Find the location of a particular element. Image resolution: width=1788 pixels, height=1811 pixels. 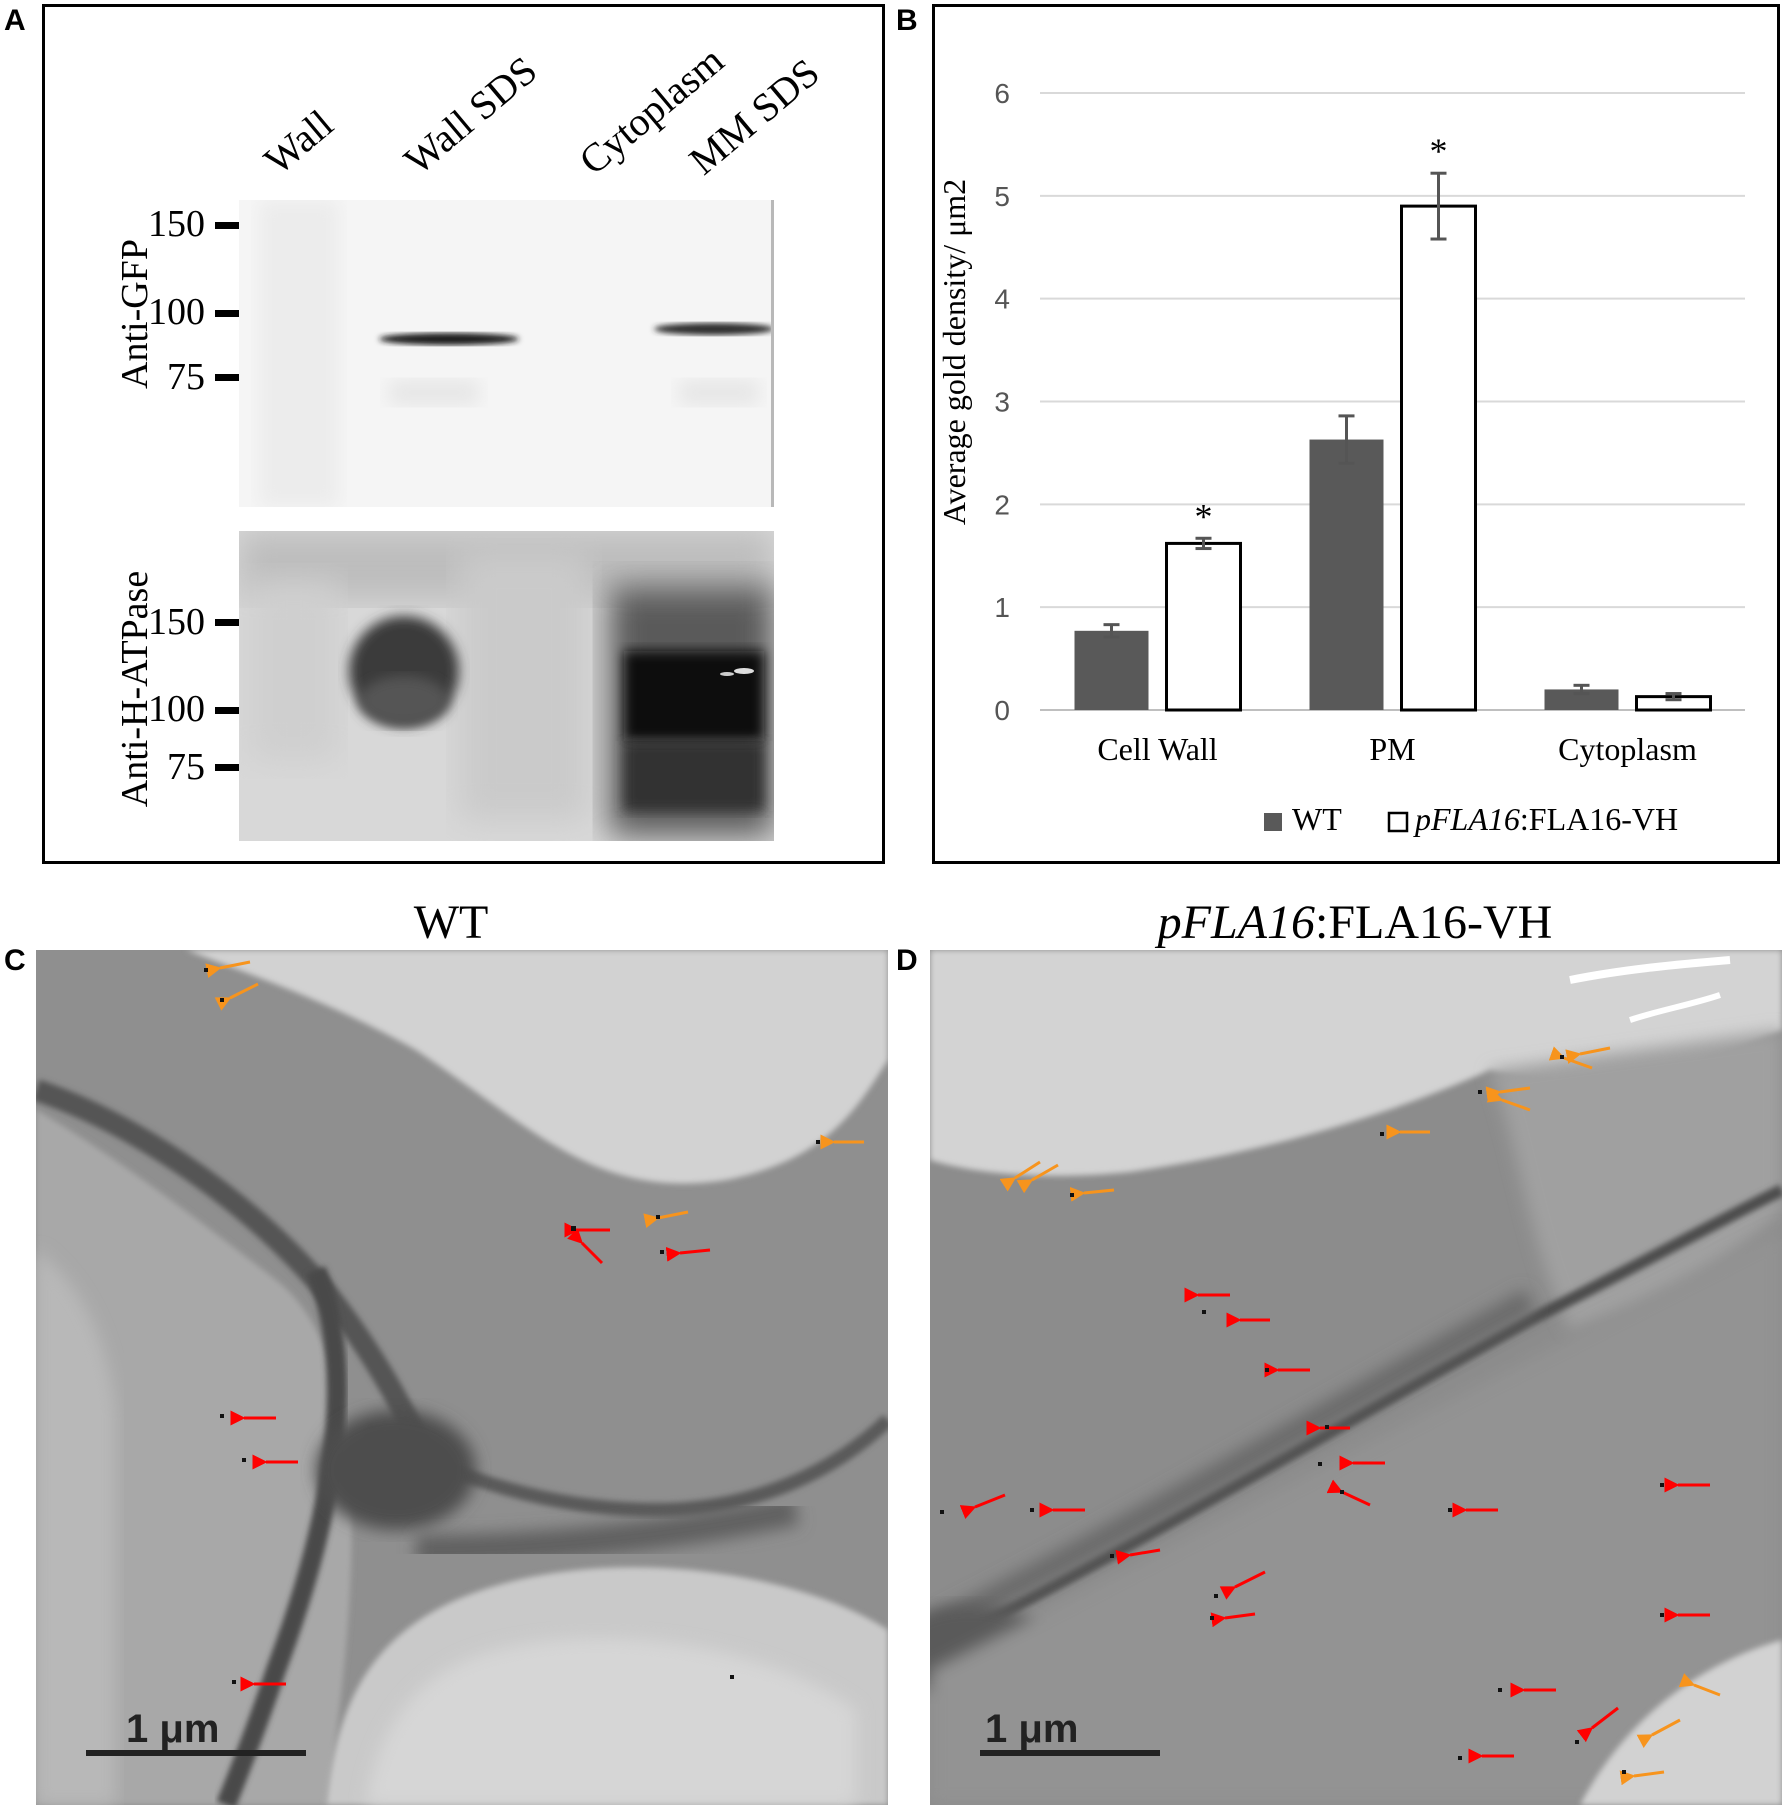

blot-anti-gfp-image is located at coordinates (506, 353).